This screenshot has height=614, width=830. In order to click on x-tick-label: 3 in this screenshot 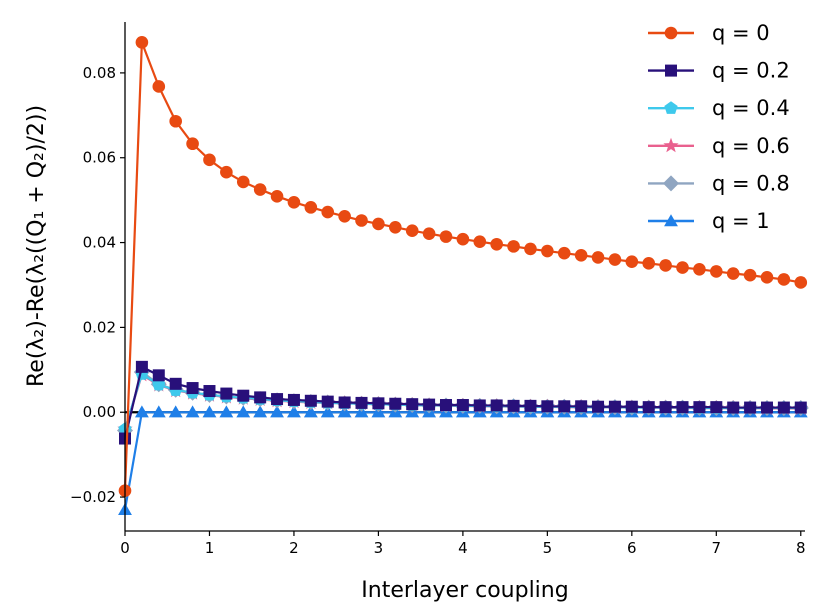, I will do `click(379, 548)`.